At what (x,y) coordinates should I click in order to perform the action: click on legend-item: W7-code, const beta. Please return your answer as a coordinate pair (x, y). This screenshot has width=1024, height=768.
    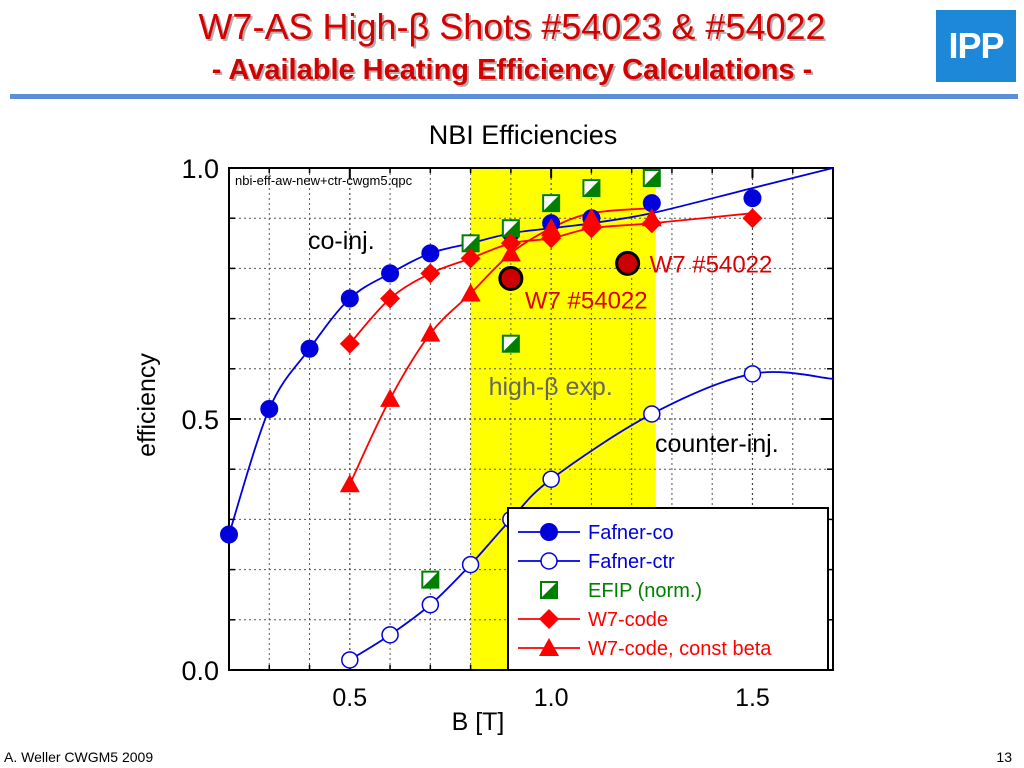
    Looking at the image, I should click on (645, 649).